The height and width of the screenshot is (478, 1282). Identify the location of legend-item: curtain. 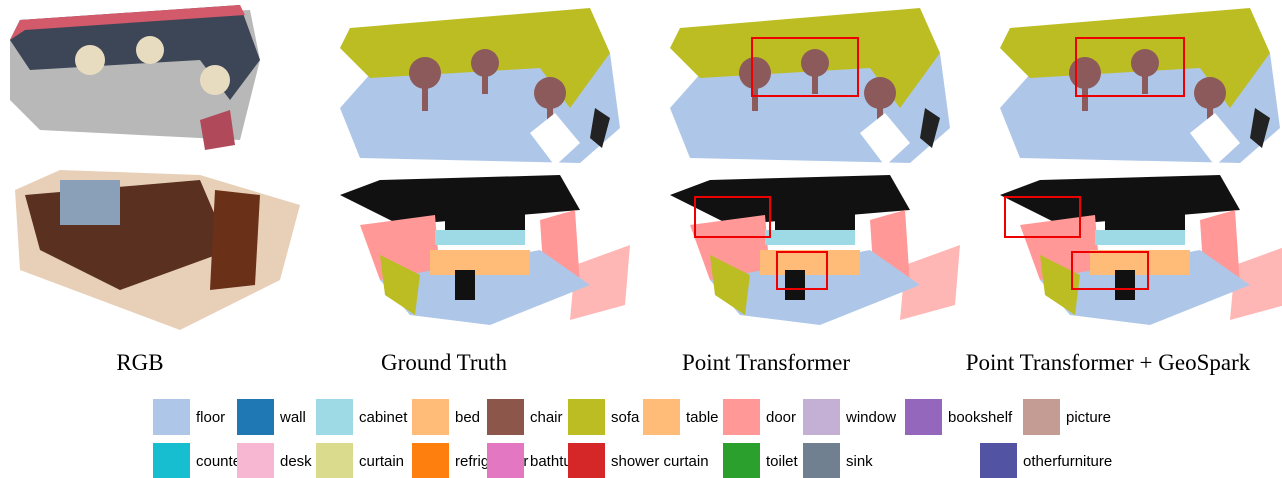
(360, 460).